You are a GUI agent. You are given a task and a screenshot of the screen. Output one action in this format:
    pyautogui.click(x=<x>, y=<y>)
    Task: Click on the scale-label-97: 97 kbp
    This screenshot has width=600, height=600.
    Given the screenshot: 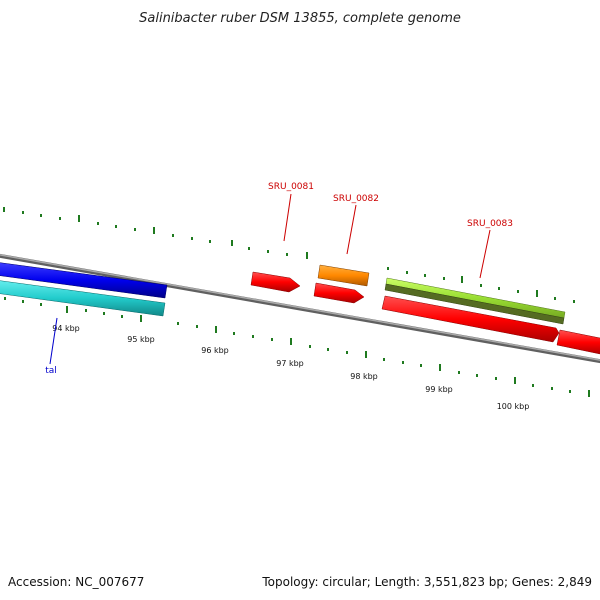 What is the action you would take?
    pyautogui.click(x=290, y=363)
    